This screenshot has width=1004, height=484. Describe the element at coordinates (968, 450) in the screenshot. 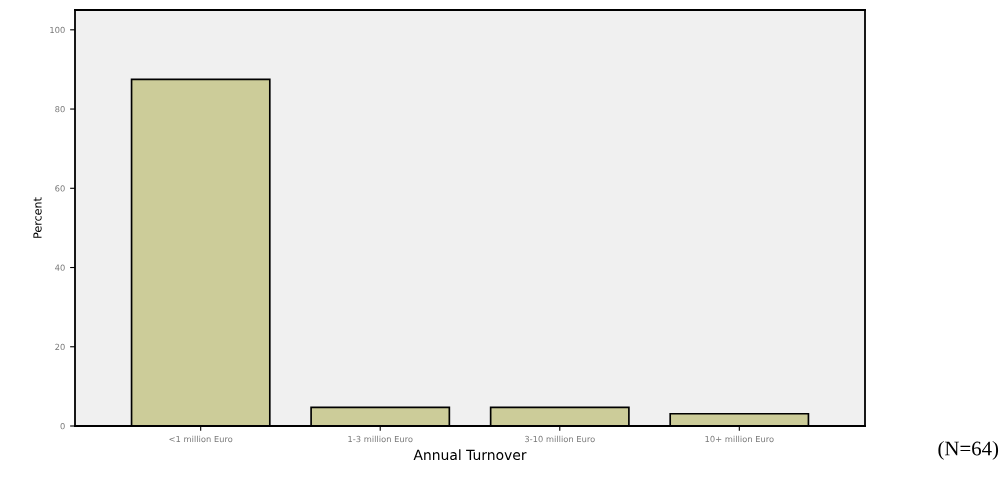

I see `text: (N=64)` at that location.